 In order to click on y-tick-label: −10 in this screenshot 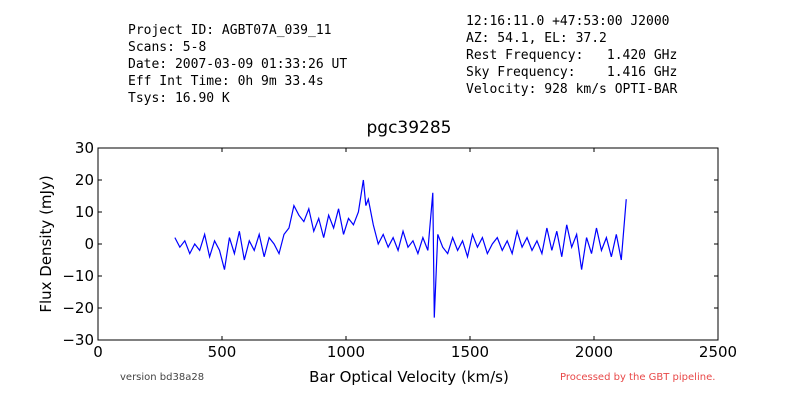, I will do `click(78, 276)`.